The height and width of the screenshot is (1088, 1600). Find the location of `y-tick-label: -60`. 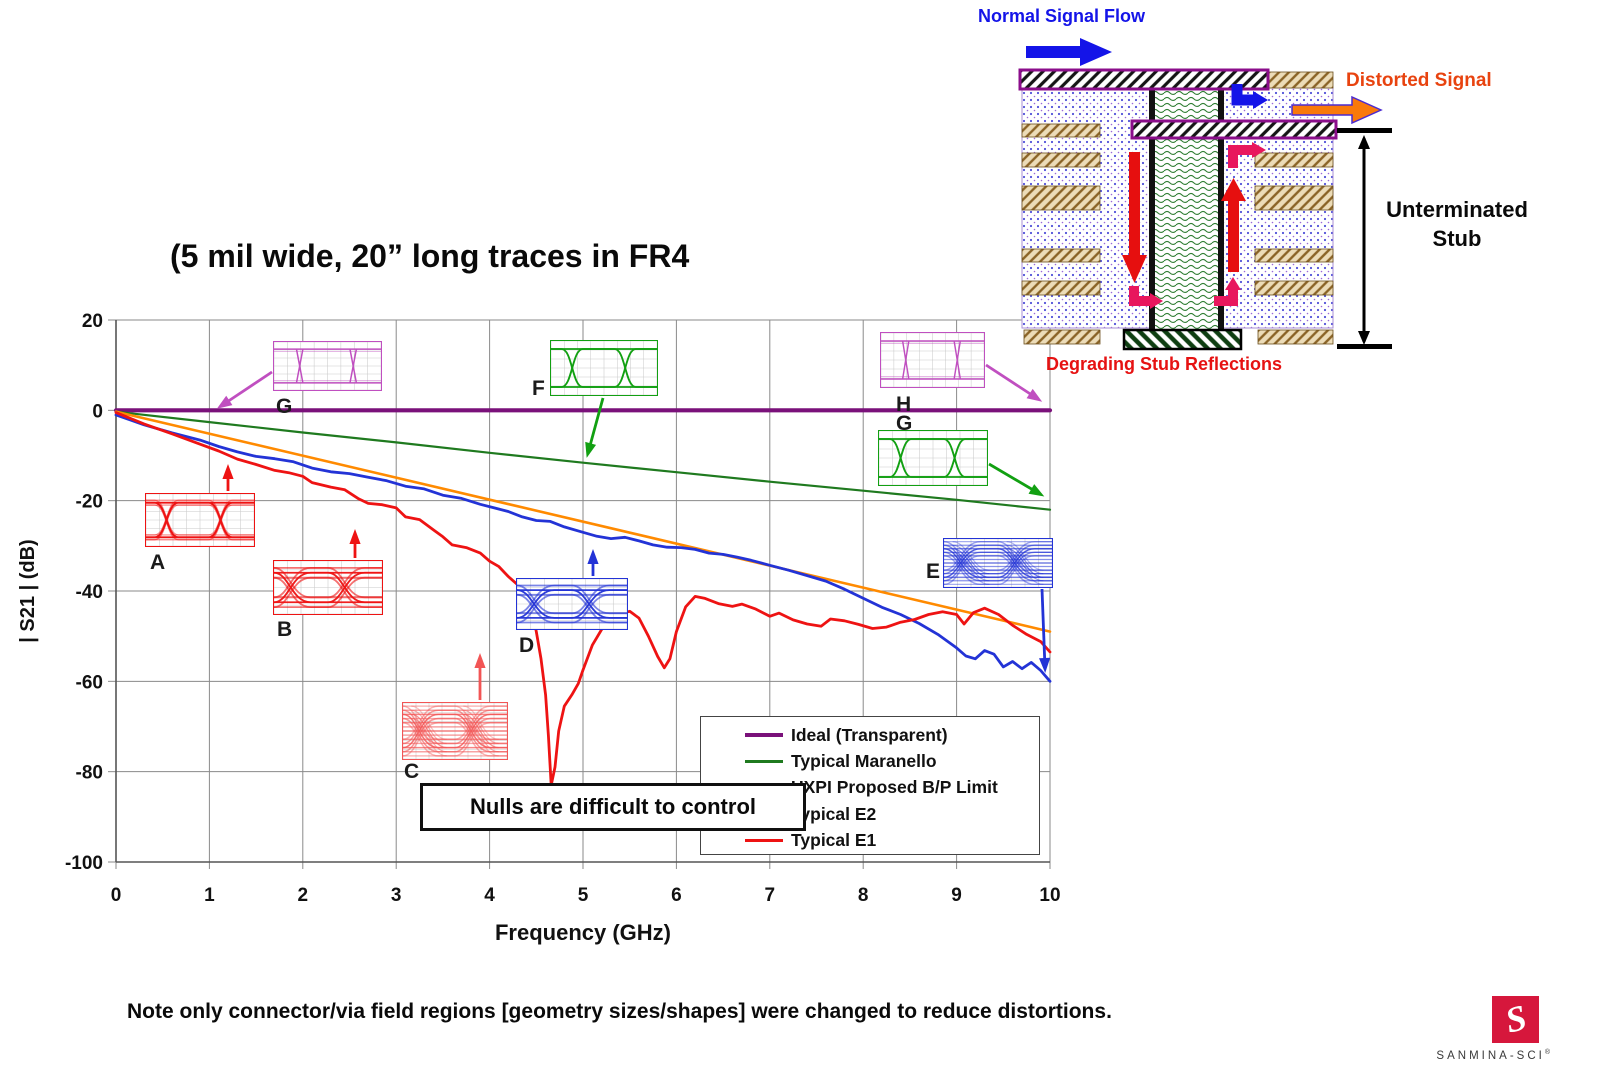

y-tick-label: -60 is located at coordinates (89, 682).